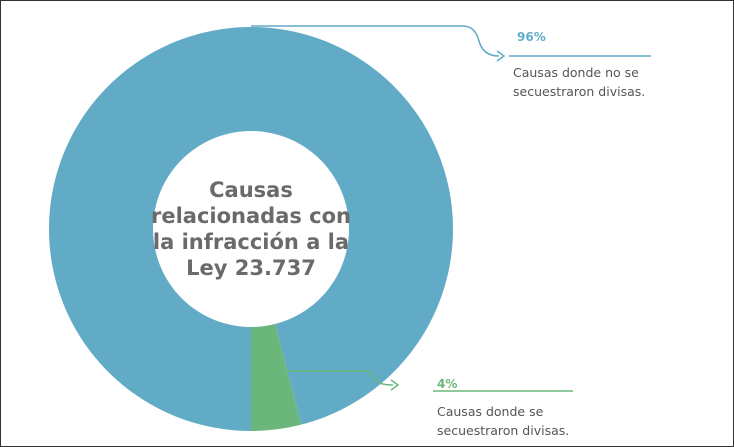 The height and width of the screenshot is (447, 734). Describe the element at coordinates (579, 82) in the screenshot. I see `category-label: Causas donde no se secuestraron divisas.` at that location.